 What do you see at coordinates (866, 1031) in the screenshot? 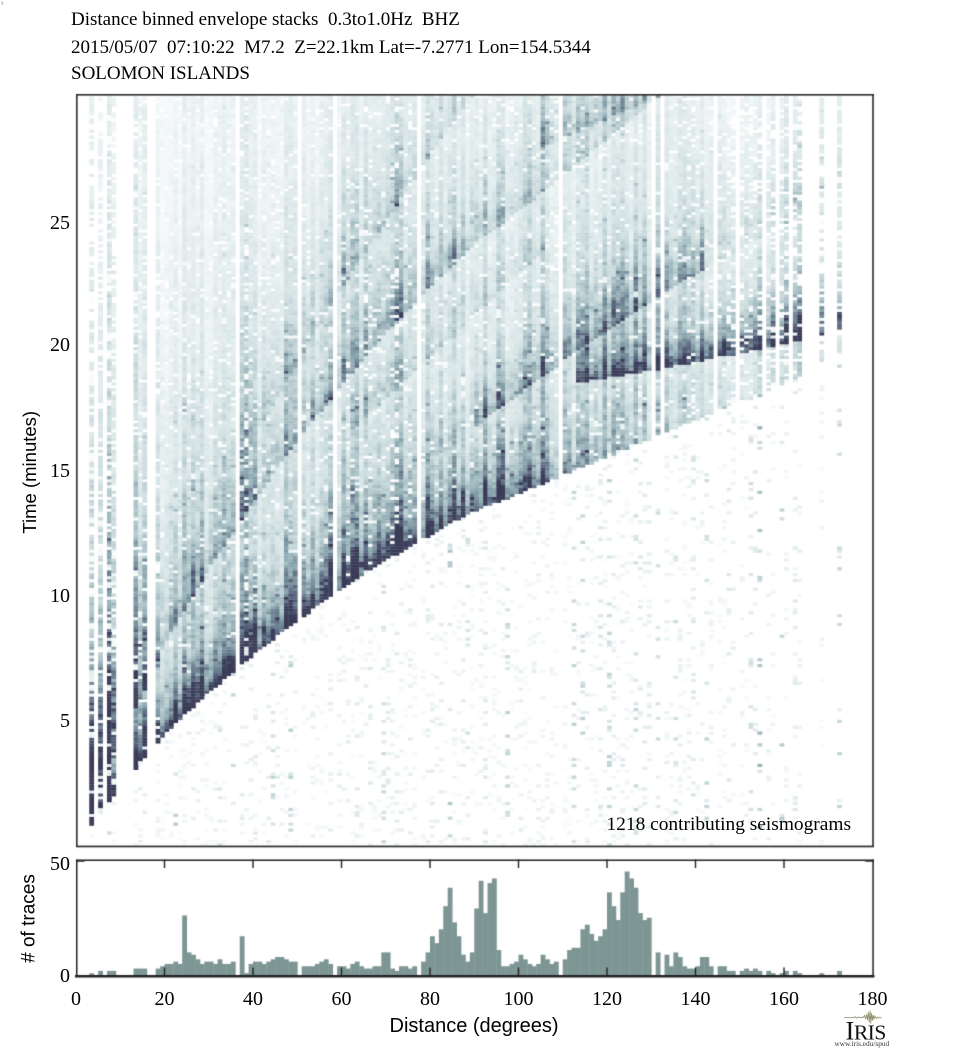
I see `svg-text: IRIS` at bounding box center [866, 1031].